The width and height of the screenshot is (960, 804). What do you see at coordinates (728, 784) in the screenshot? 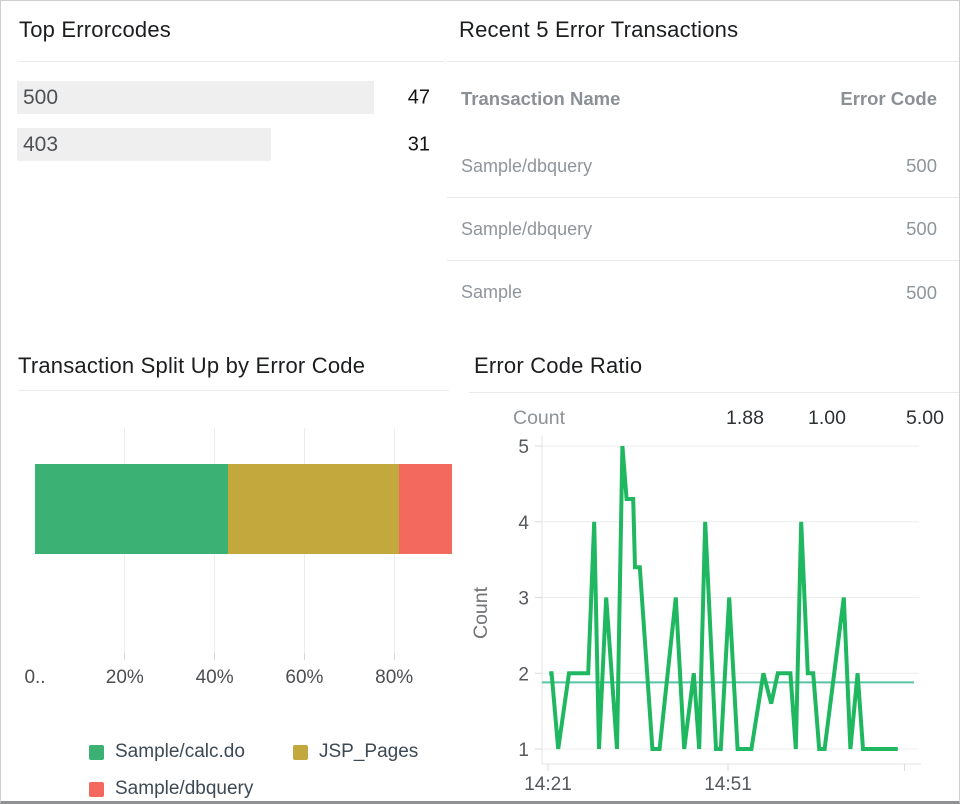
I see `x-tick-label: 14:51` at bounding box center [728, 784].